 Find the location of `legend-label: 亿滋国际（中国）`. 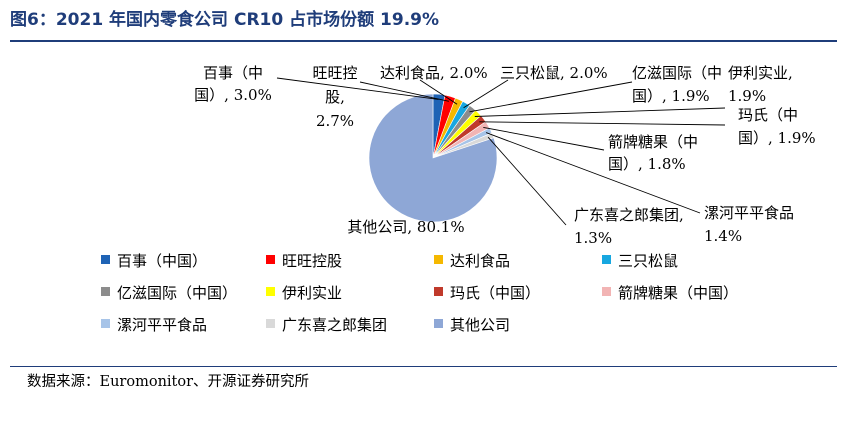

legend-label: 亿滋国际（中国） is located at coordinates (177, 293).